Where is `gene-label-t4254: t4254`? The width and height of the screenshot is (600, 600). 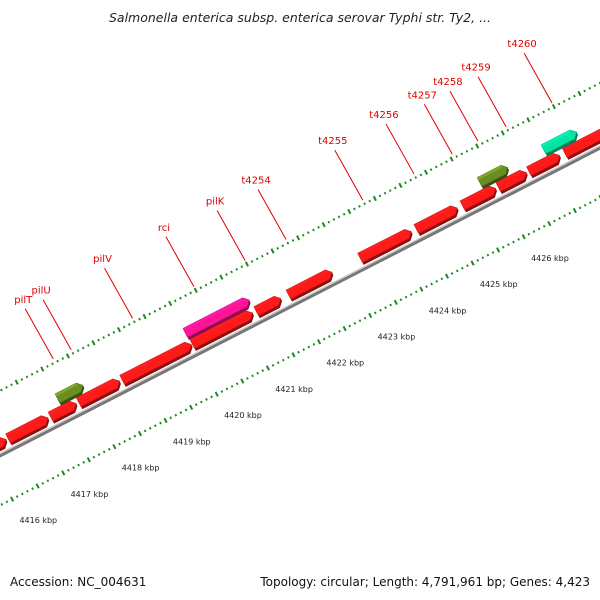 gene-label-t4254: t4254 is located at coordinates (255, 181).